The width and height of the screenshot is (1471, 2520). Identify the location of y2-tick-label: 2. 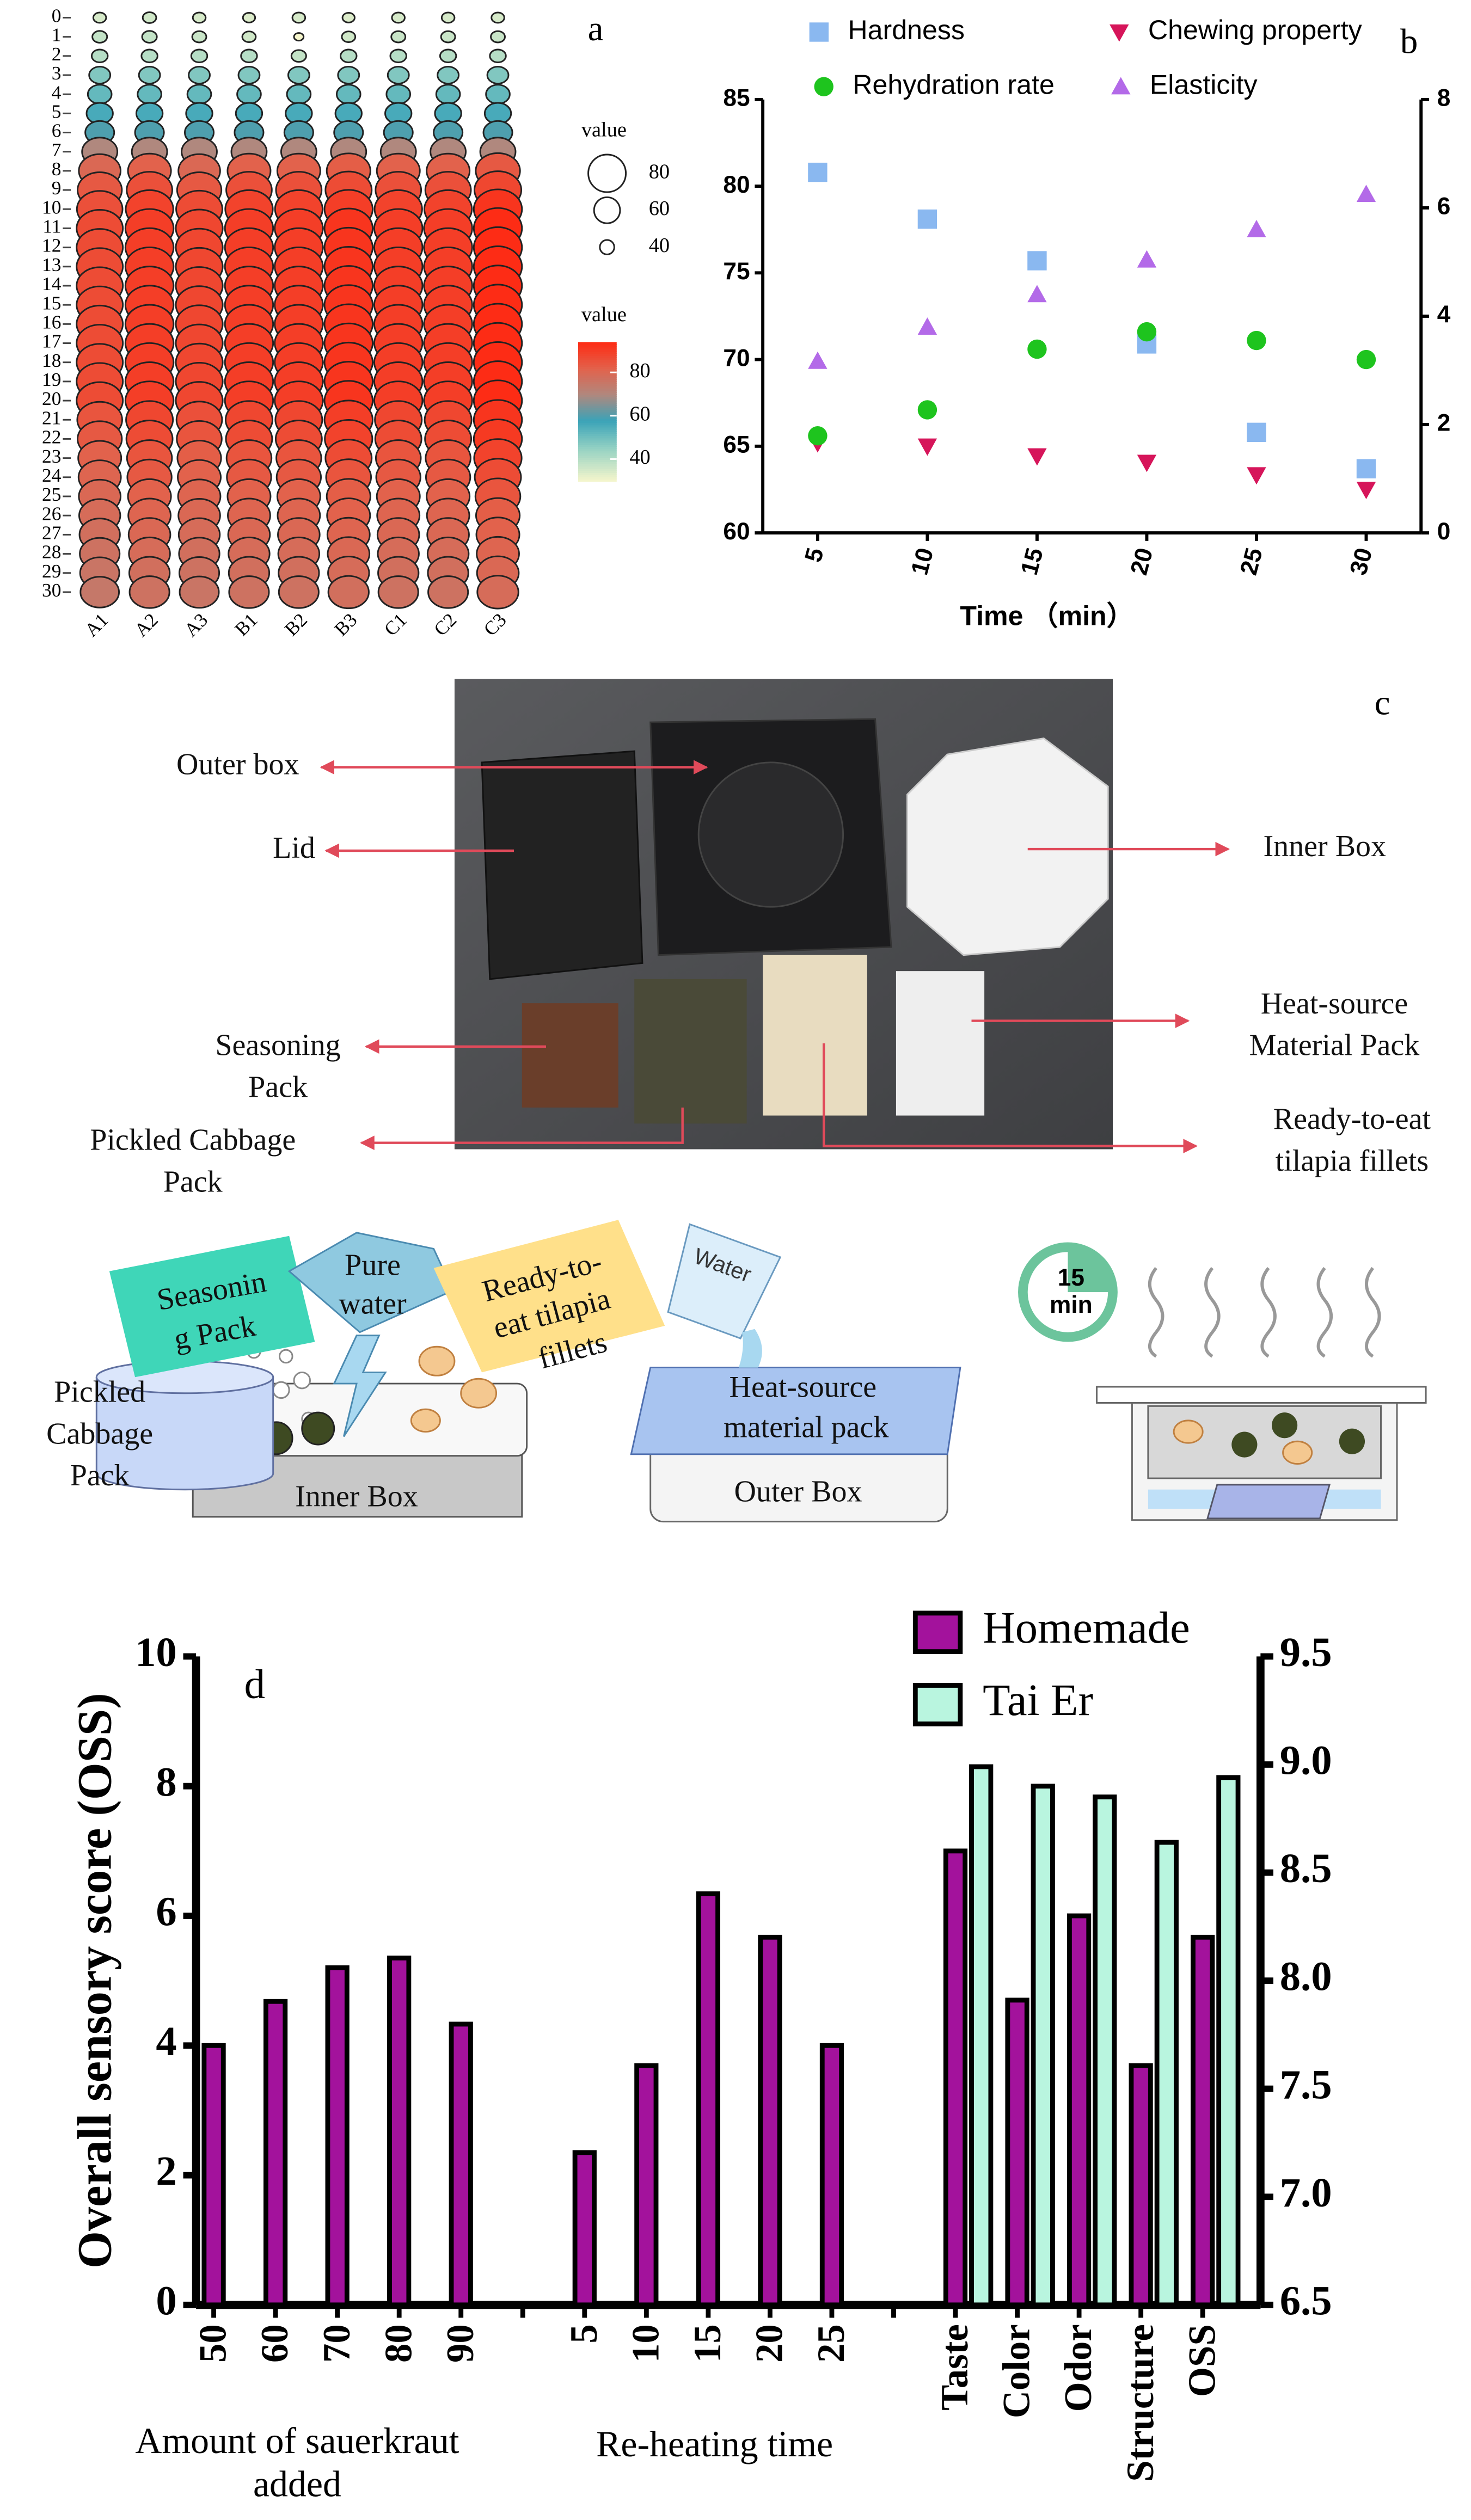
(1444, 423).